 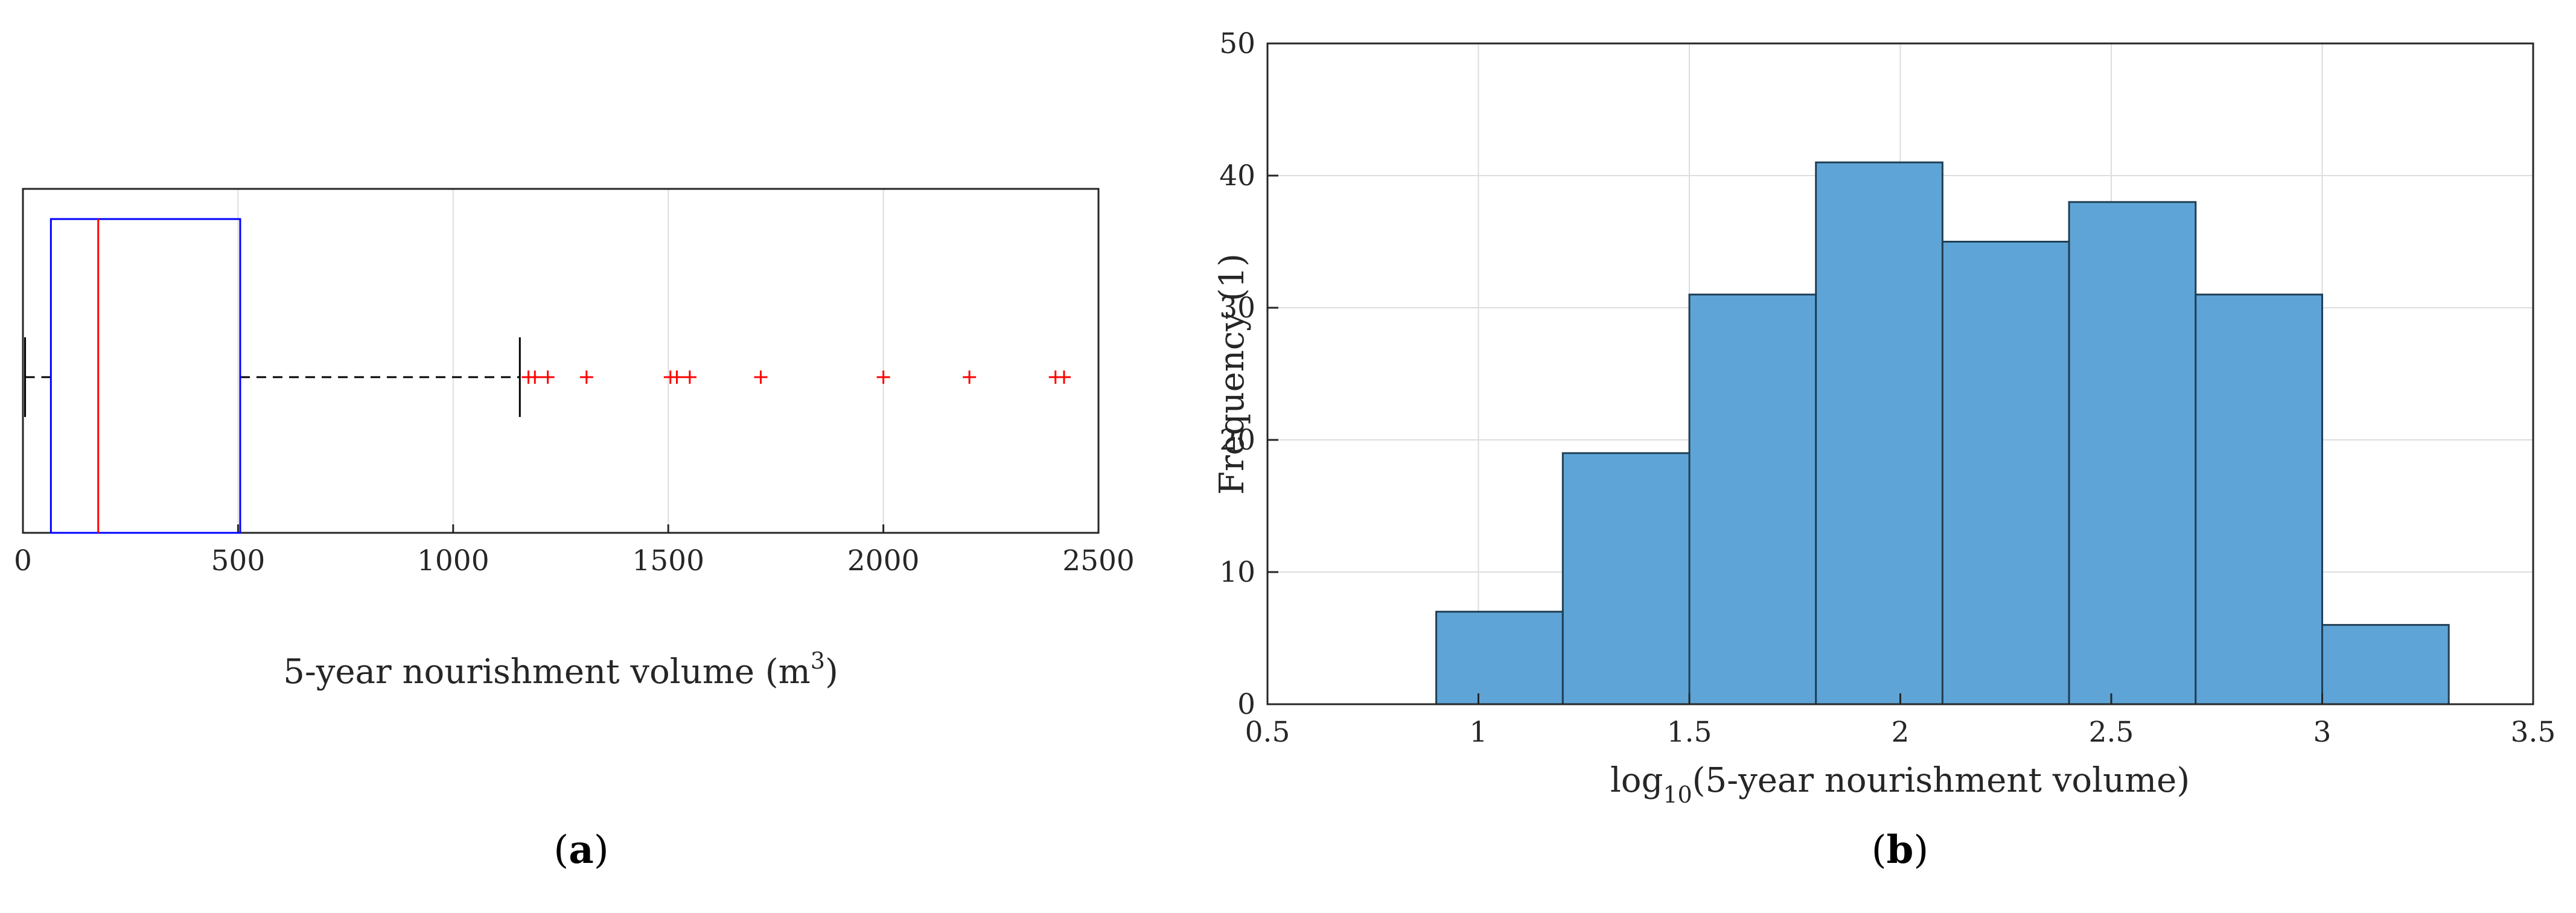 I want to click on histogram-x-tick-label: 3.5, so click(x=2533, y=732).